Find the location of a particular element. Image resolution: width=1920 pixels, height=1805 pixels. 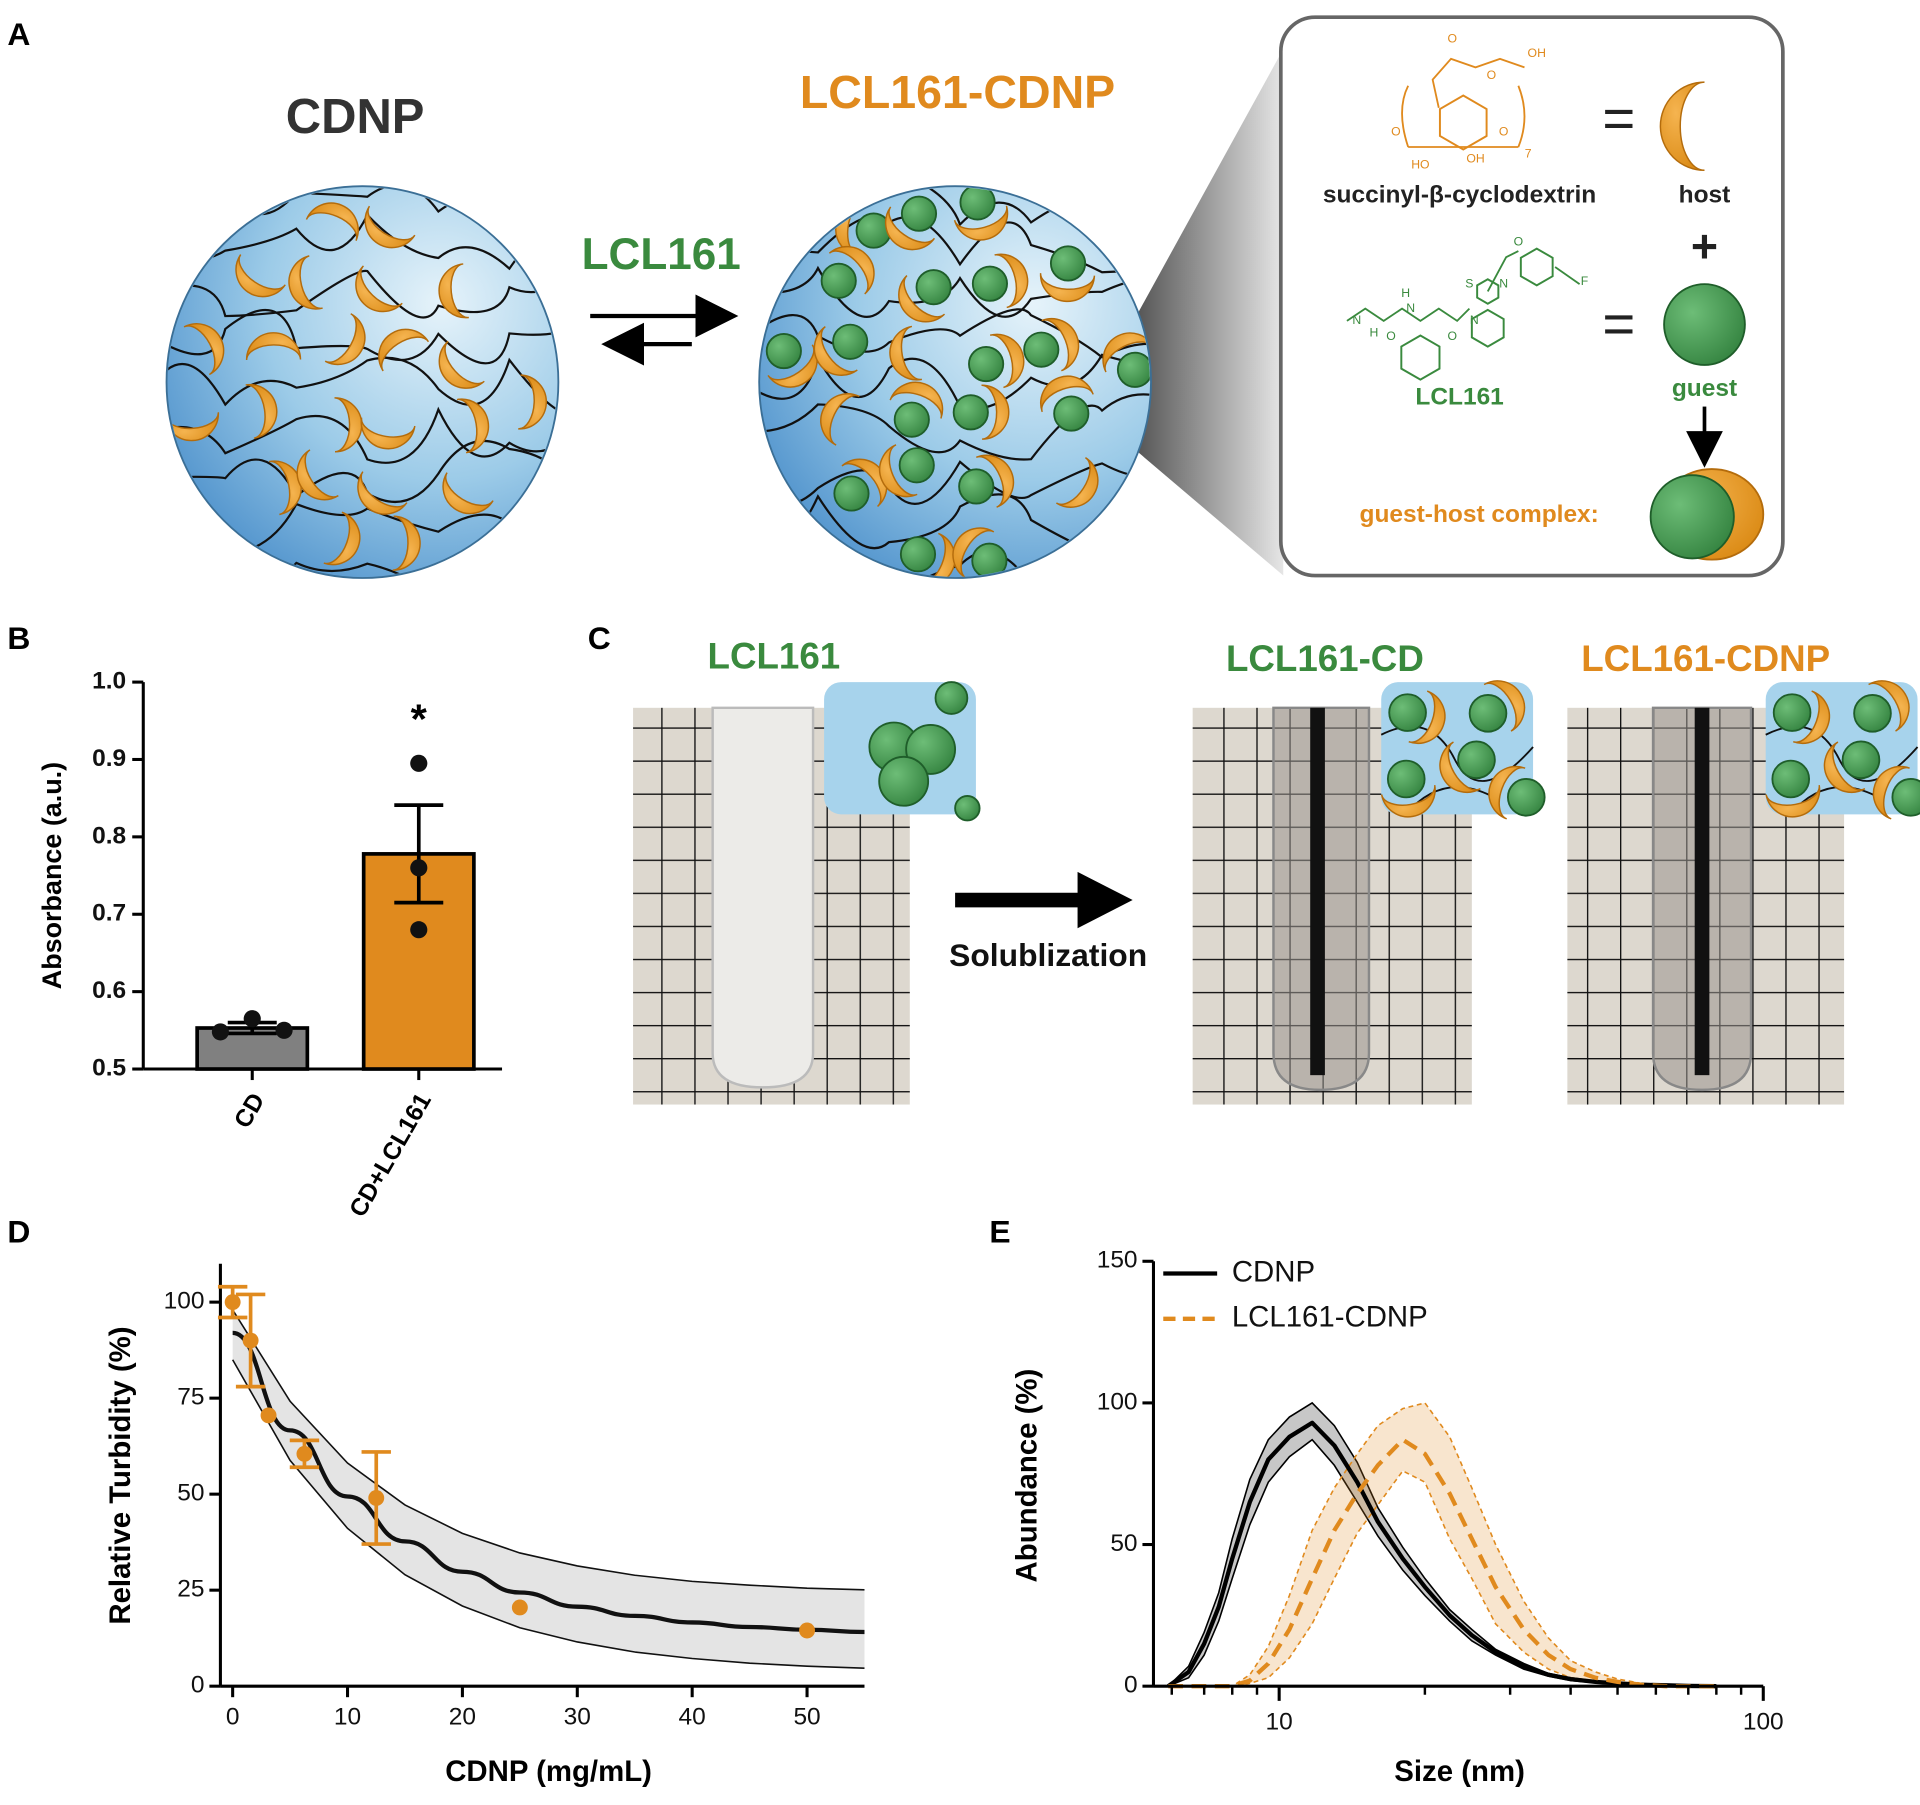

atom-label: H is located at coordinates (1373, 332).